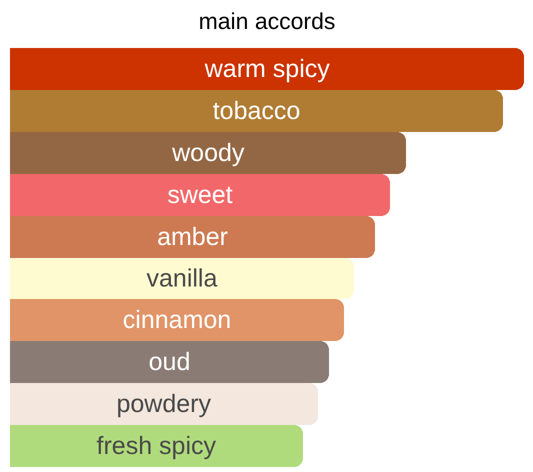 Image resolution: width=533 pixels, height=472 pixels. I want to click on y-tick-label: fresh spicy, so click(156, 446).